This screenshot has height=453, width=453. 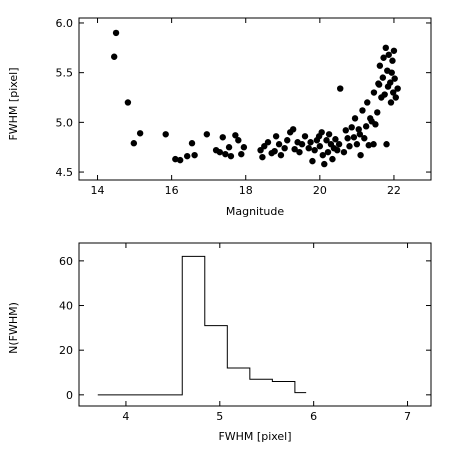 What do you see at coordinates (65, 172) in the screenshot?
I see `scatter-y-tick-label: 4.5` at bounding box center [65, 172].